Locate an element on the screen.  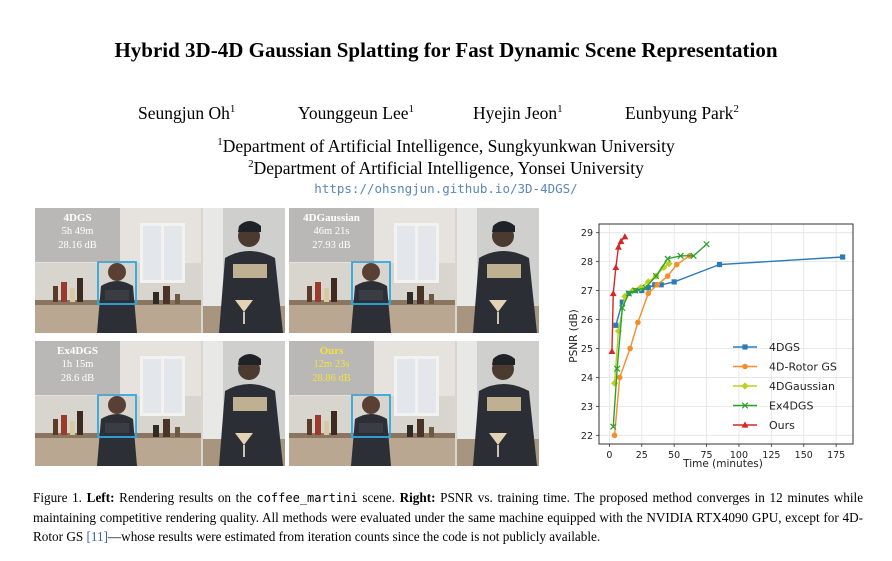
panel-label: 4DGaussian 46m 21s 27.93 dB is located at coordinates (331, 235).